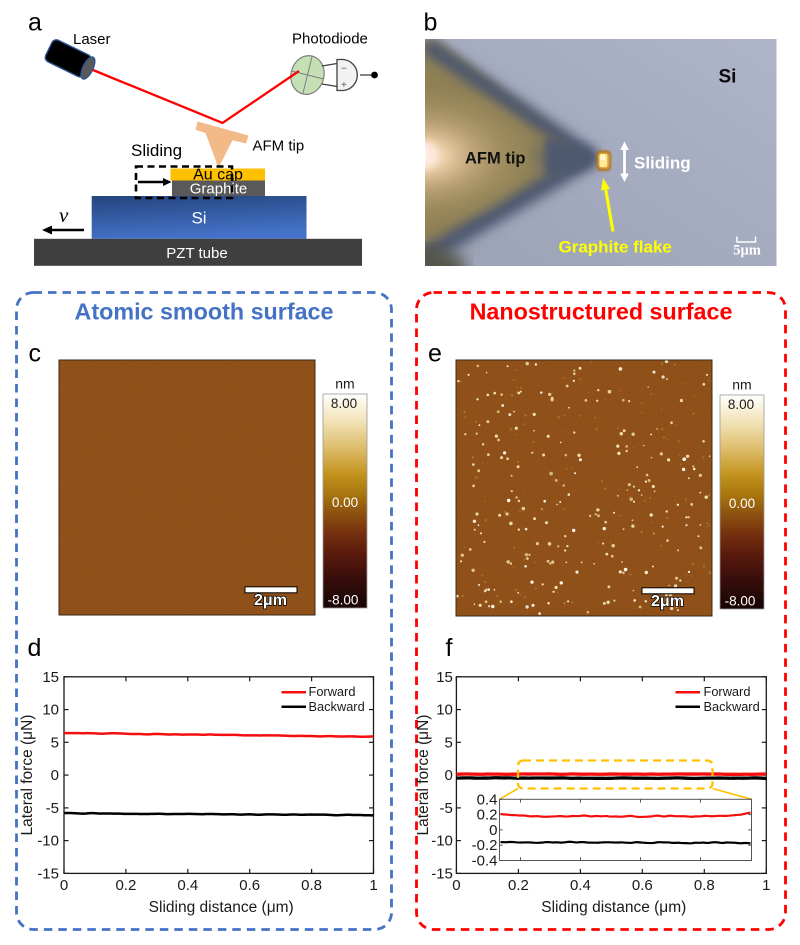 The width and height of the screenshot is (800, 945). I want to click on svg-text: c, so click(35, 354).